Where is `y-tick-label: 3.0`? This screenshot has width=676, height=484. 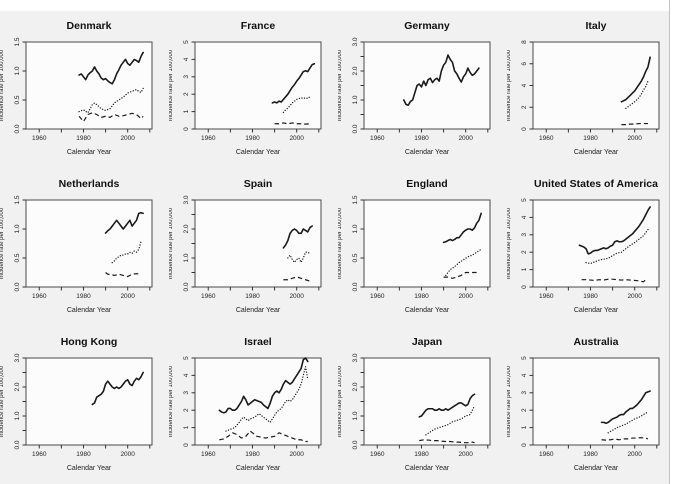
y-tick-label: 3.0 is located at coordinates (17, 357).